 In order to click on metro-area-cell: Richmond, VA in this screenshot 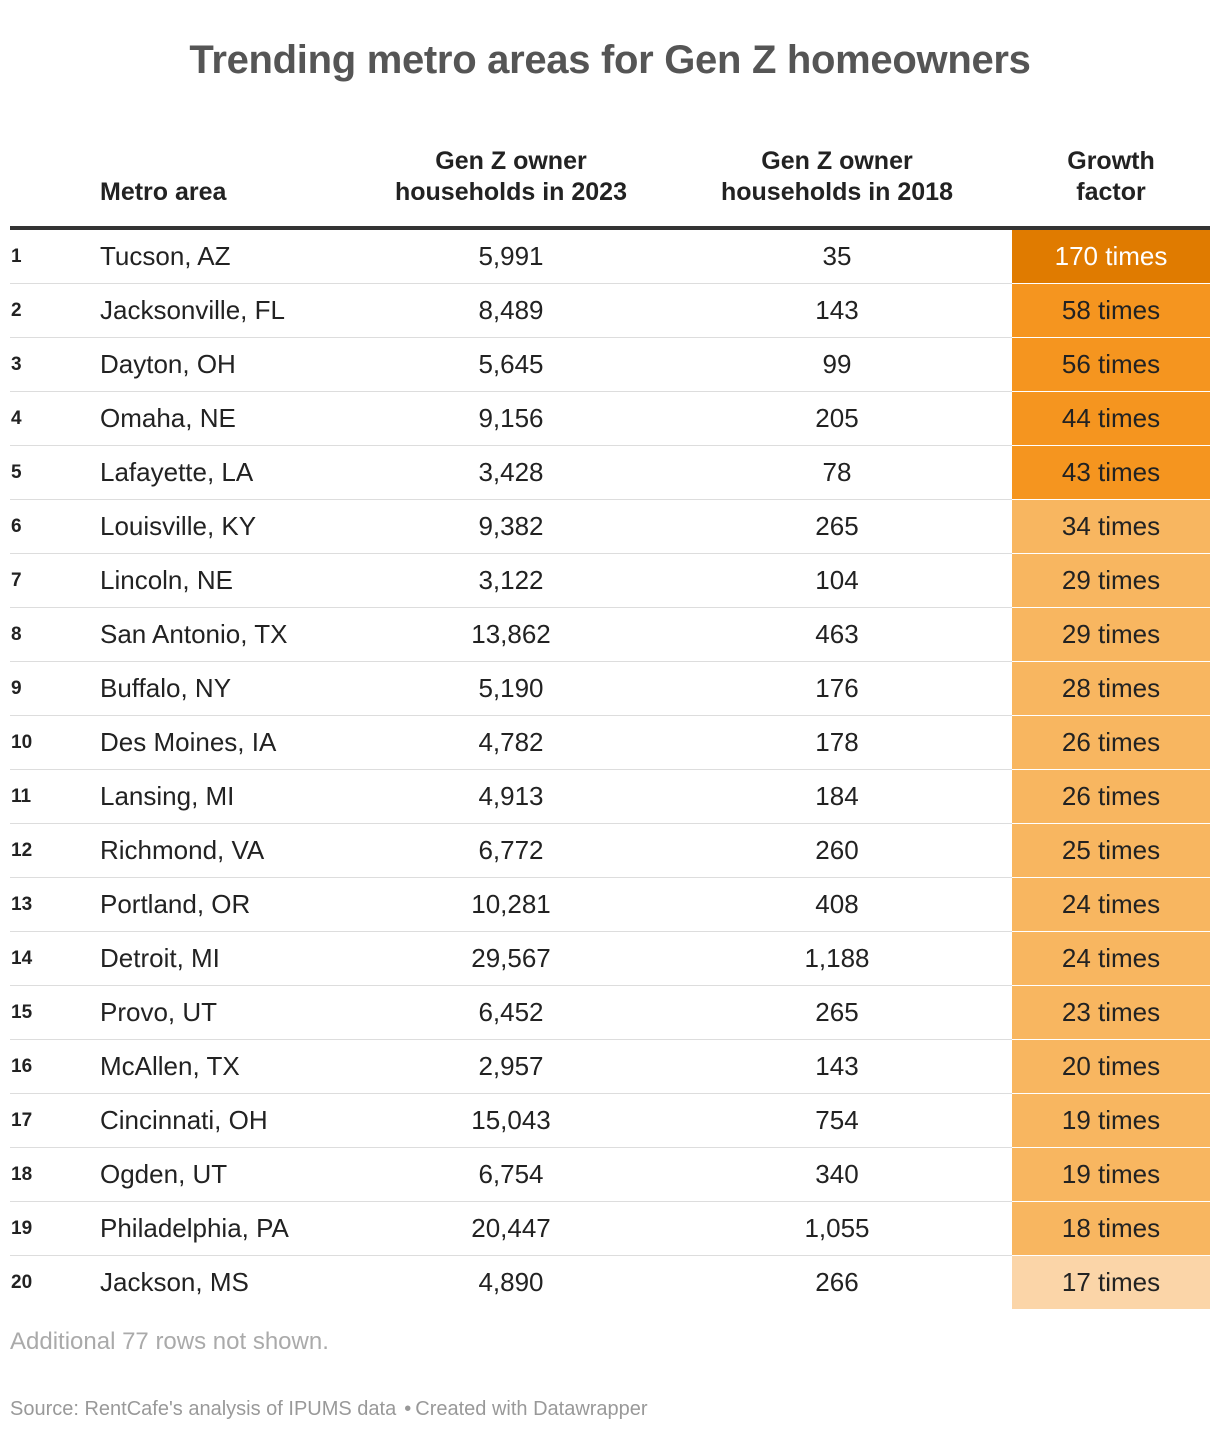, I will do `click(230, 850)`.